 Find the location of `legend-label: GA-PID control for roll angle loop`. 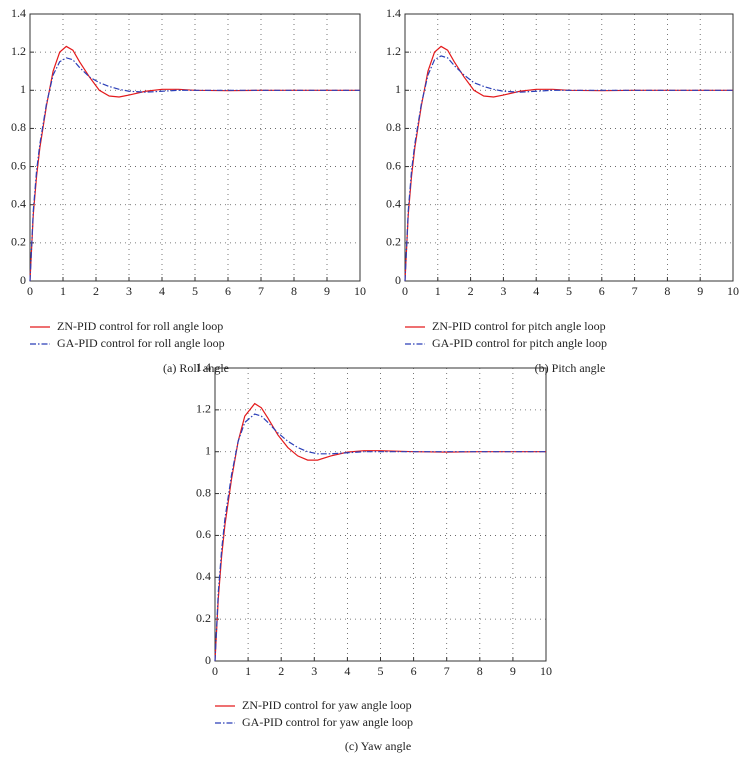

legend-label: GA-PID control for roll angle loop is located at coordinates (141, 343).